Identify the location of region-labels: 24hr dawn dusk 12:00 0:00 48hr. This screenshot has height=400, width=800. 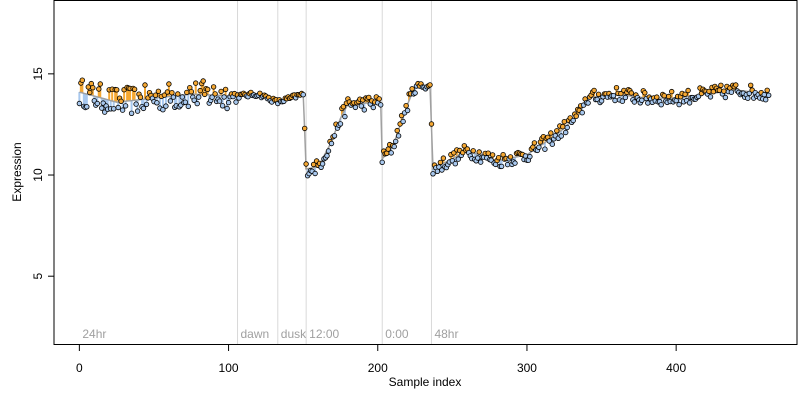
(270, 334).